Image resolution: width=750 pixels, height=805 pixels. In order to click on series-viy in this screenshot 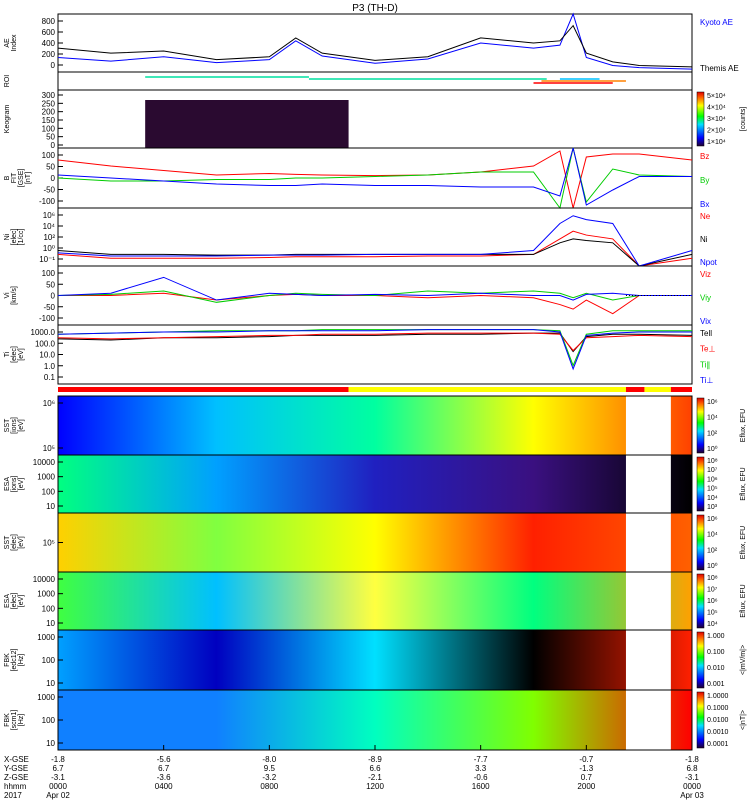, I will do `click(374, 296)`.